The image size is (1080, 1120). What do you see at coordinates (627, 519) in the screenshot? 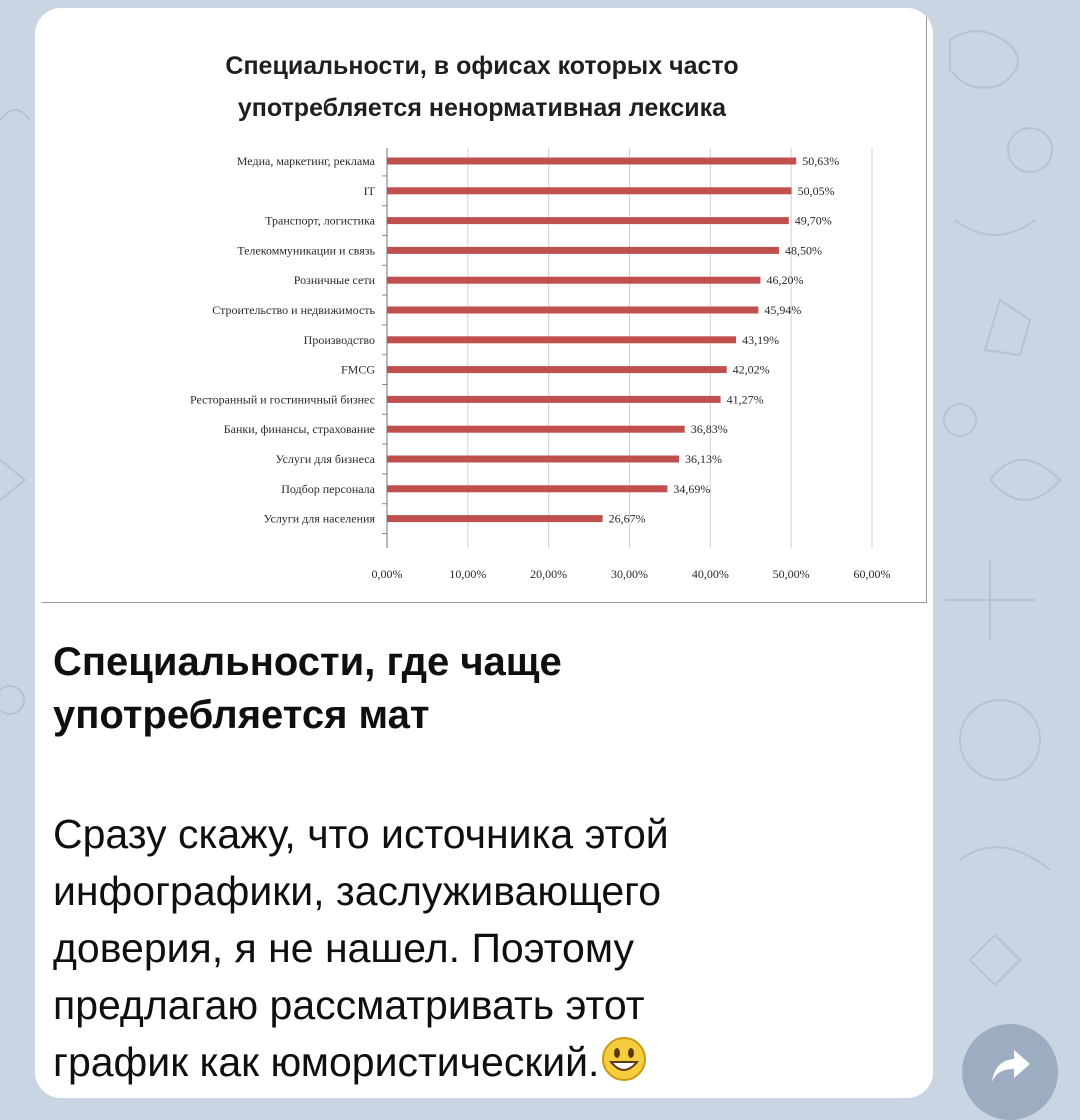
I see `value-label: 26,67%` at bounding box center [627, 519].